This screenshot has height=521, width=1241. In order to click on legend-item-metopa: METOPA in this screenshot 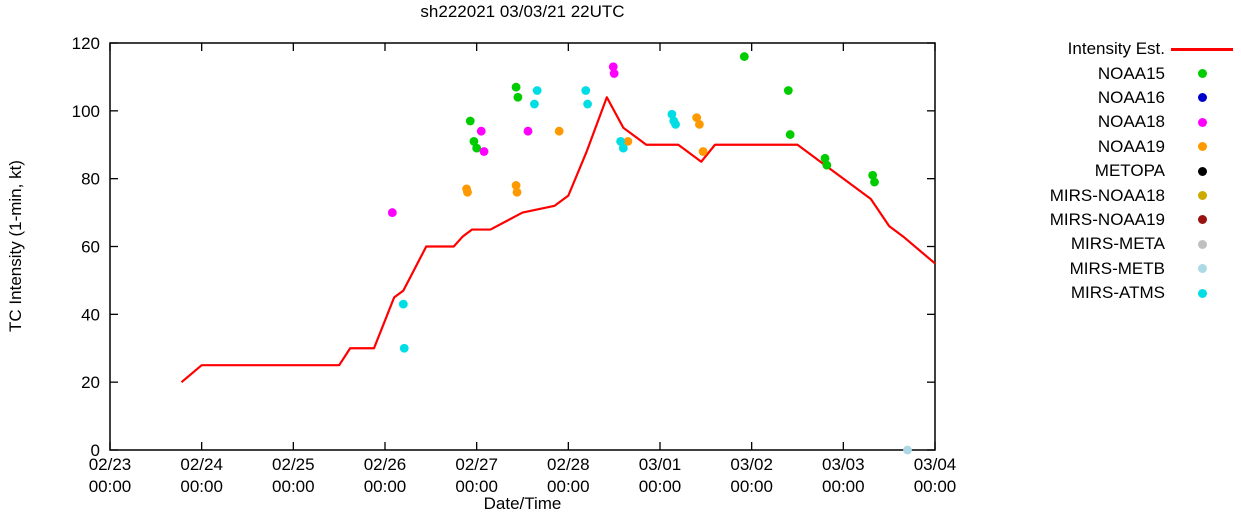, I will do `click(1144, 171)`.